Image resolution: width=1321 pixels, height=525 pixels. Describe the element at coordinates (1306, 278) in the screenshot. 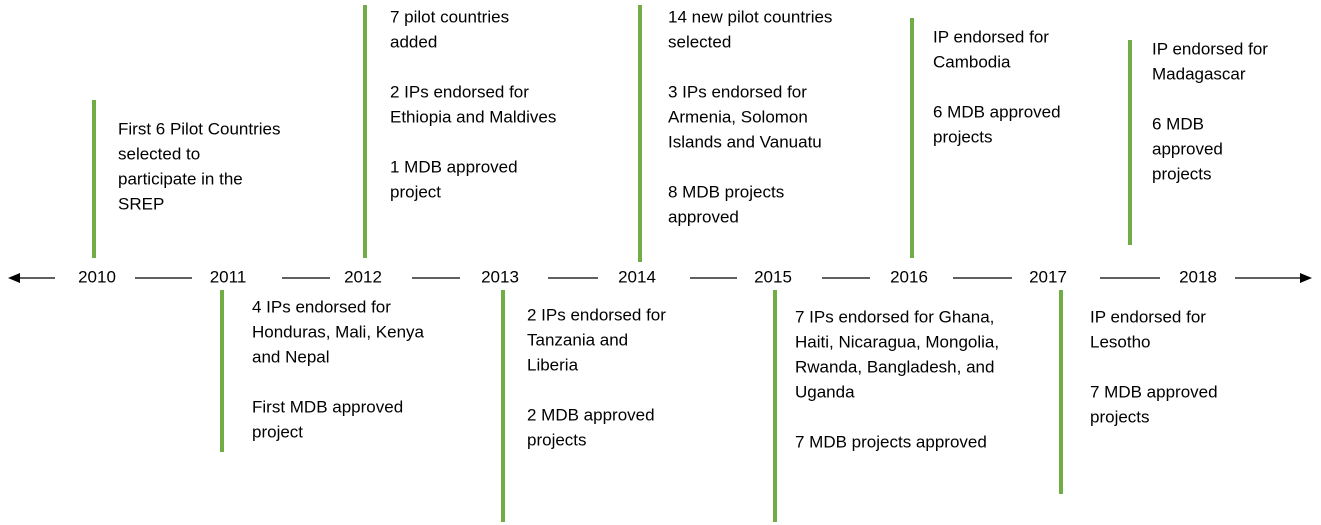

I see `arrow-right` at that location.